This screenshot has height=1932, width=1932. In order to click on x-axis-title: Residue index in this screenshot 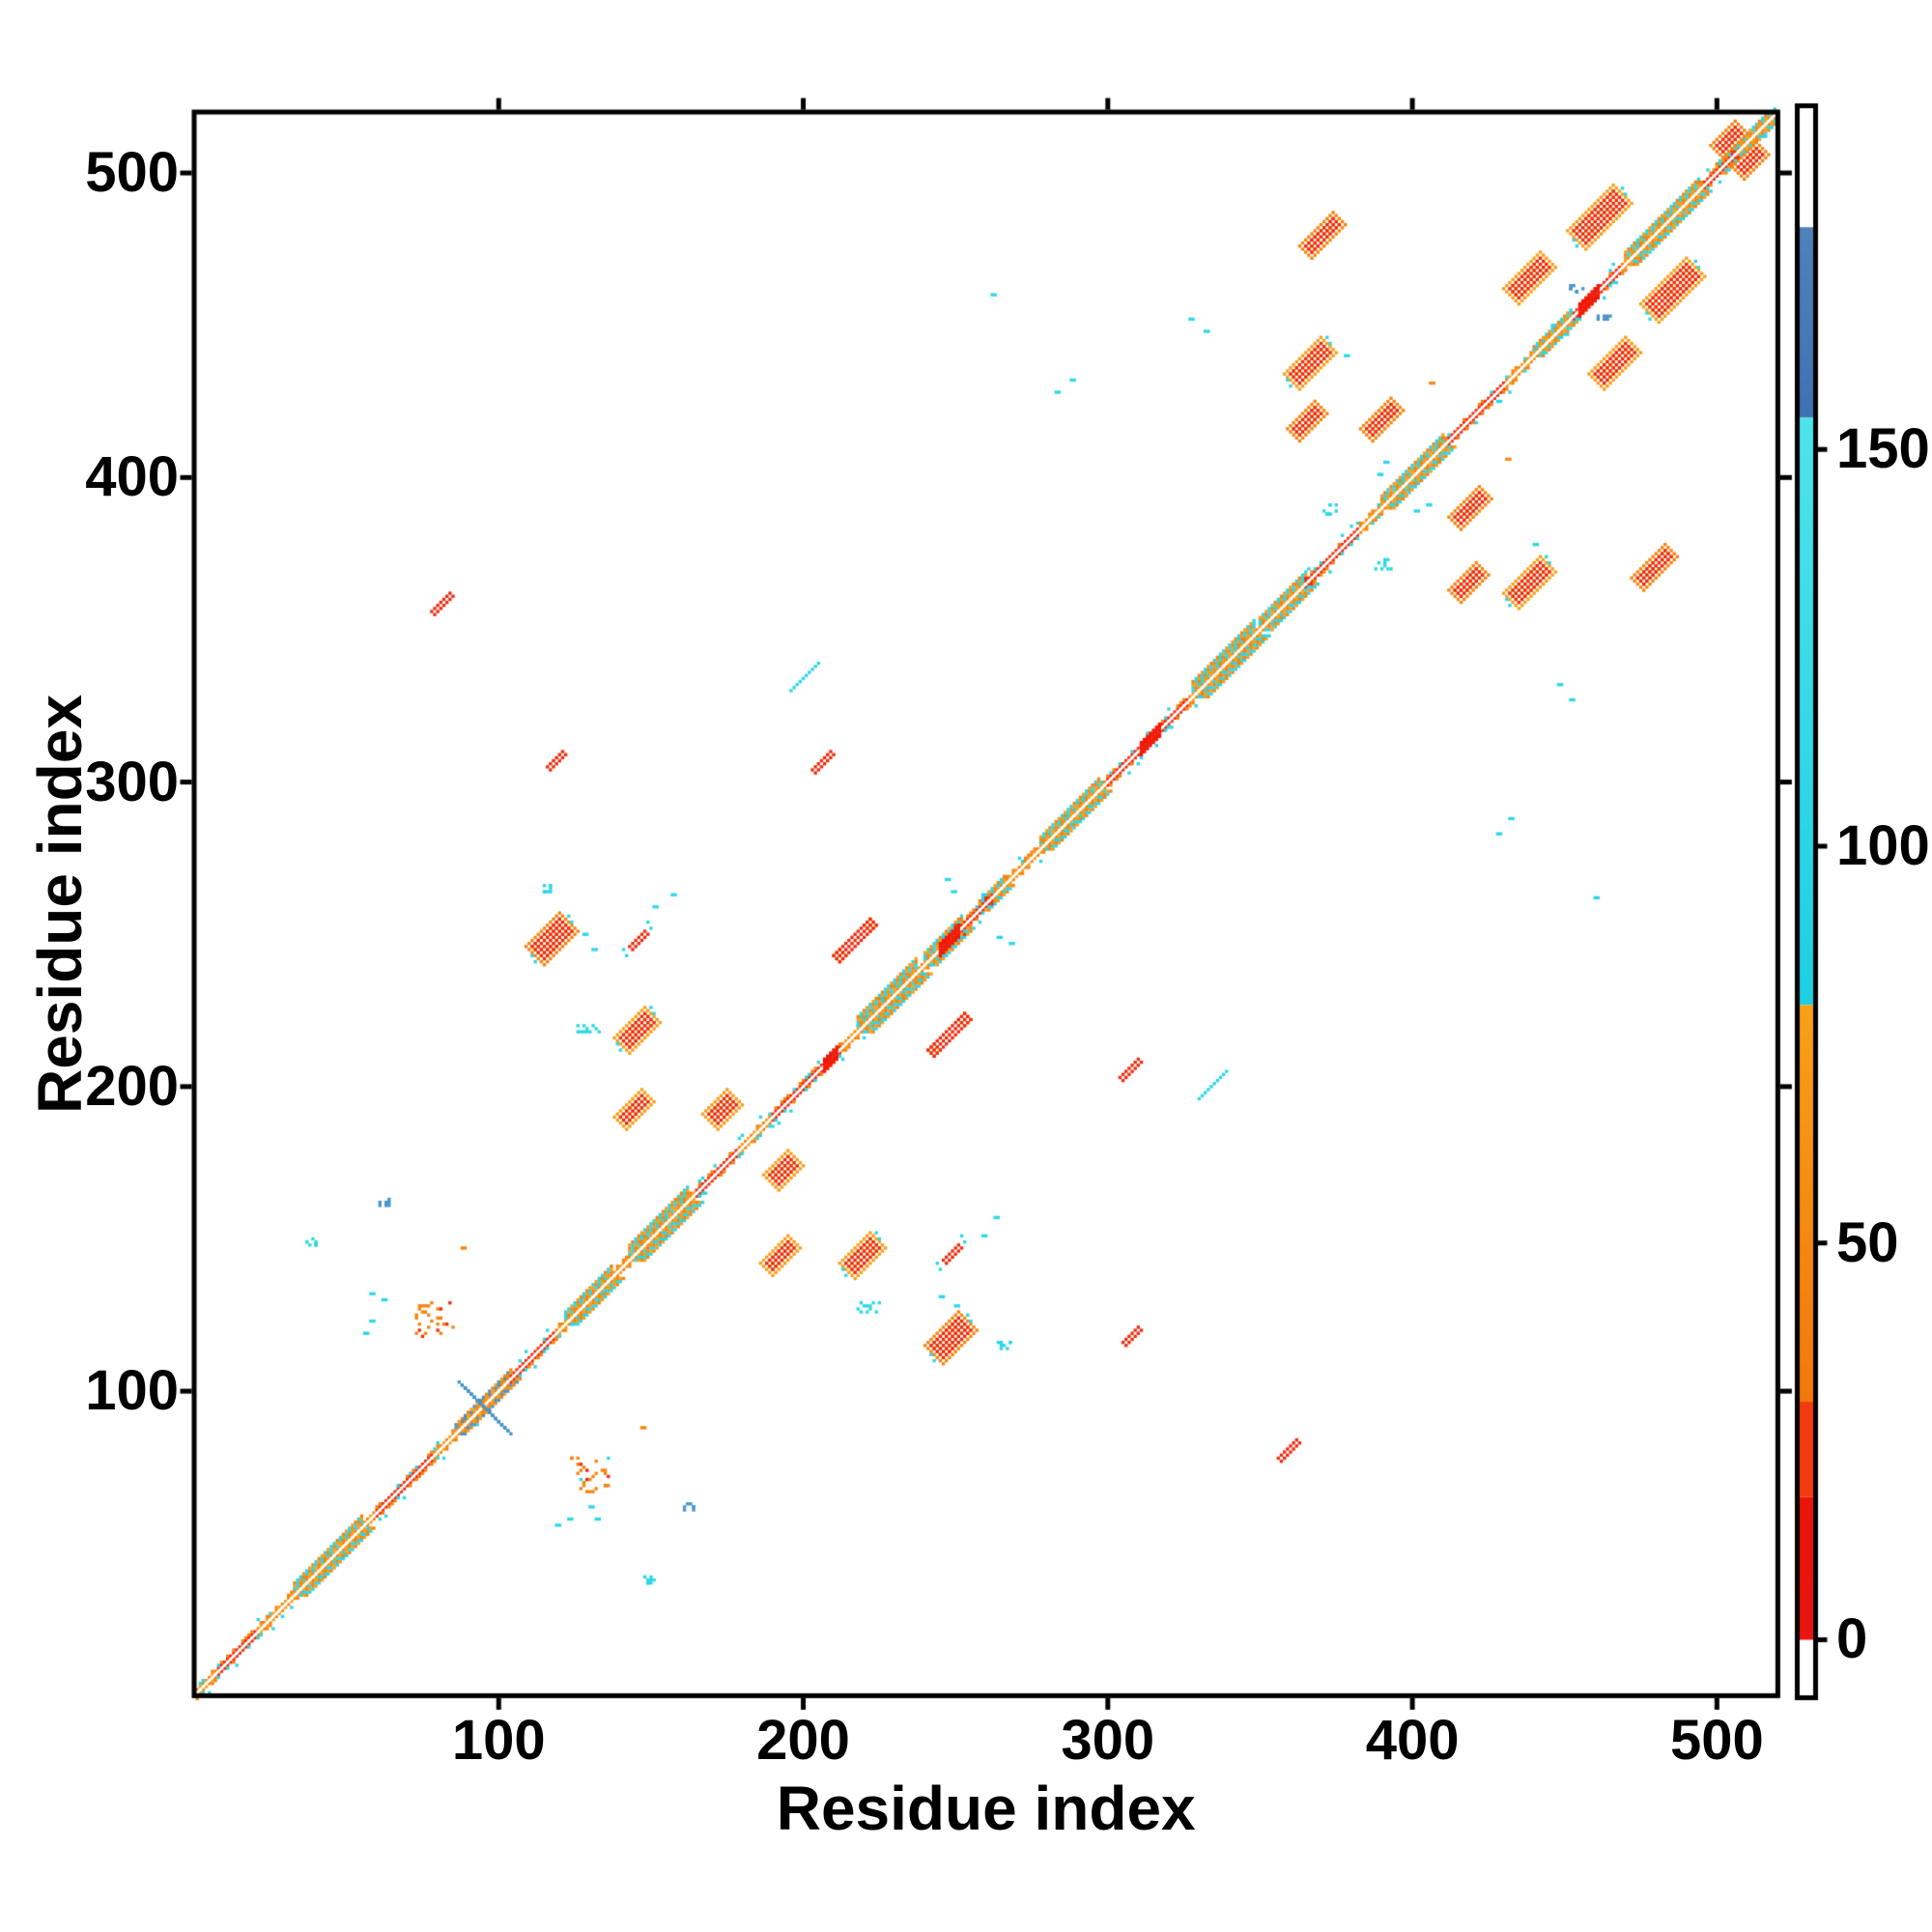, I will do `click(986, 1809)`.